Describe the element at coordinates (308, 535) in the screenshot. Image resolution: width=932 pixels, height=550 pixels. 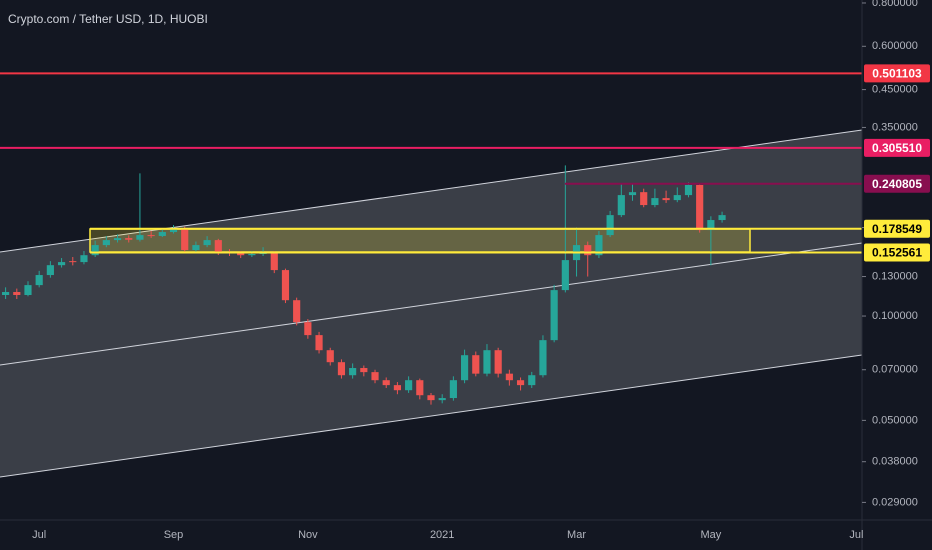
I see `x-tick-label: Nov` at that location.